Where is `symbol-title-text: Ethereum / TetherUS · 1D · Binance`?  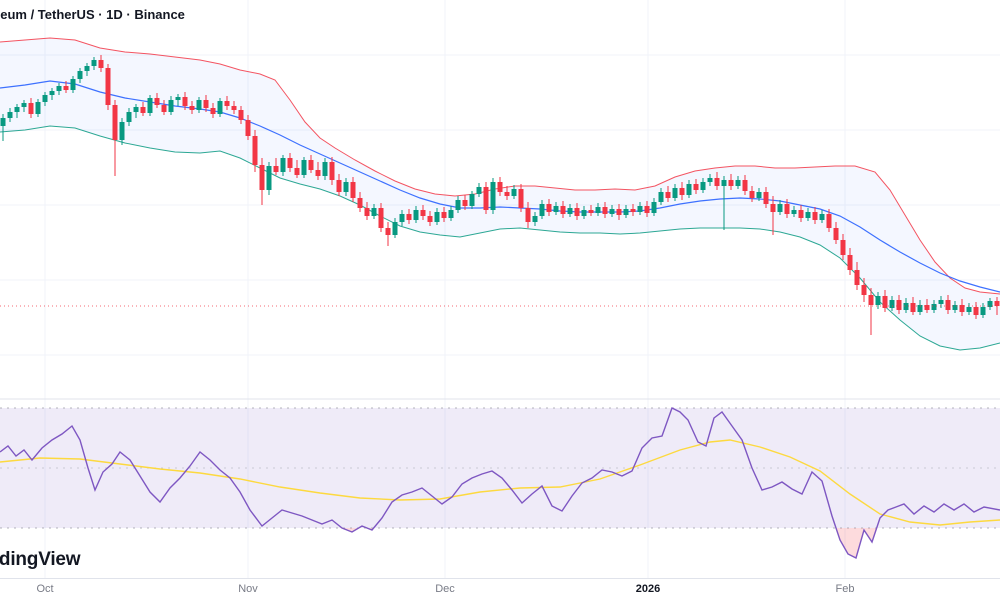 symbol-title-text: Ethereum / TetherUS · 1D · Binance is located at coordinates (92, 14).